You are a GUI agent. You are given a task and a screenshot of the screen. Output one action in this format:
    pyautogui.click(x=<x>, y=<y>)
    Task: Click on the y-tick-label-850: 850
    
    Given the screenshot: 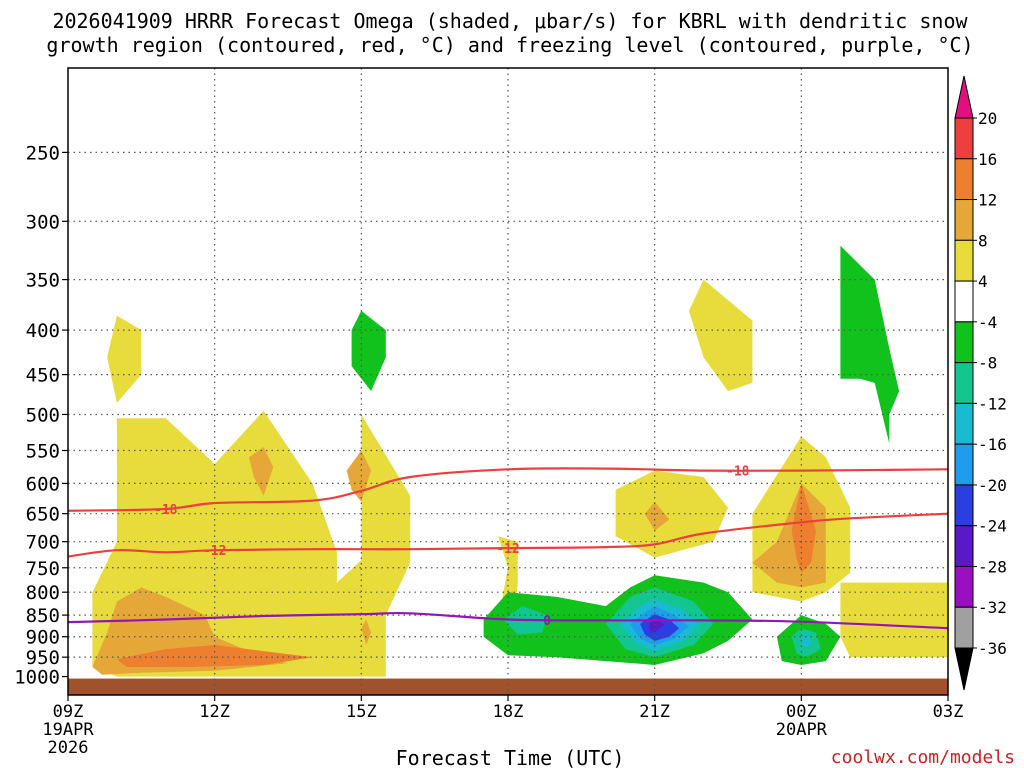 What is the action you would take?
    pyautogui.click(x=43, y=616)
    